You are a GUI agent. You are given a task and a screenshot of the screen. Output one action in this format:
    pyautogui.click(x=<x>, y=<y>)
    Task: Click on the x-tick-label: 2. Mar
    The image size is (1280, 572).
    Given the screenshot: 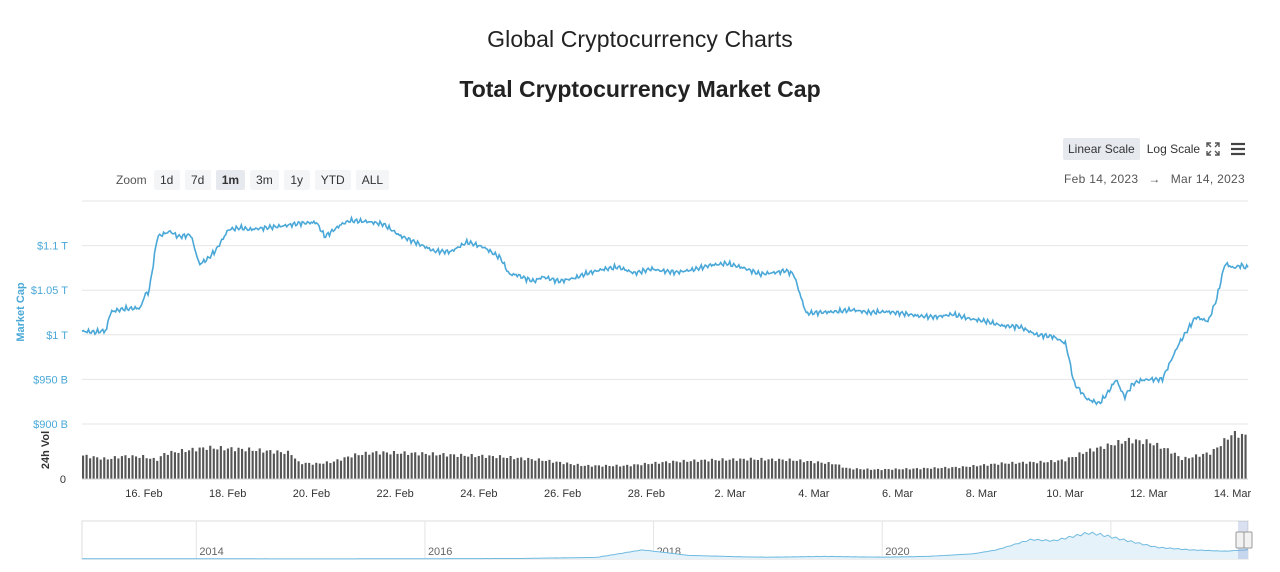 What is the action you would take?
    pyautogui.click(x=731, y=494)
    